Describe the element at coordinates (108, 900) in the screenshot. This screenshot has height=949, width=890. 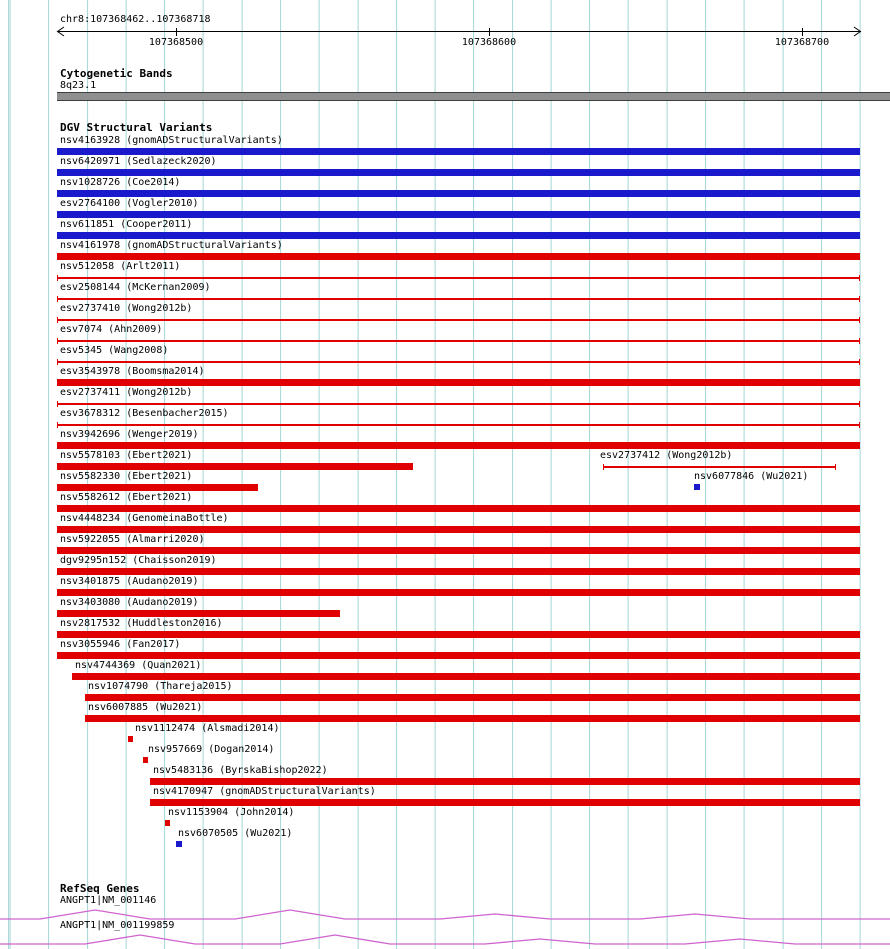
I see `gene-label: ANGPT1|NM_001146` at that location.